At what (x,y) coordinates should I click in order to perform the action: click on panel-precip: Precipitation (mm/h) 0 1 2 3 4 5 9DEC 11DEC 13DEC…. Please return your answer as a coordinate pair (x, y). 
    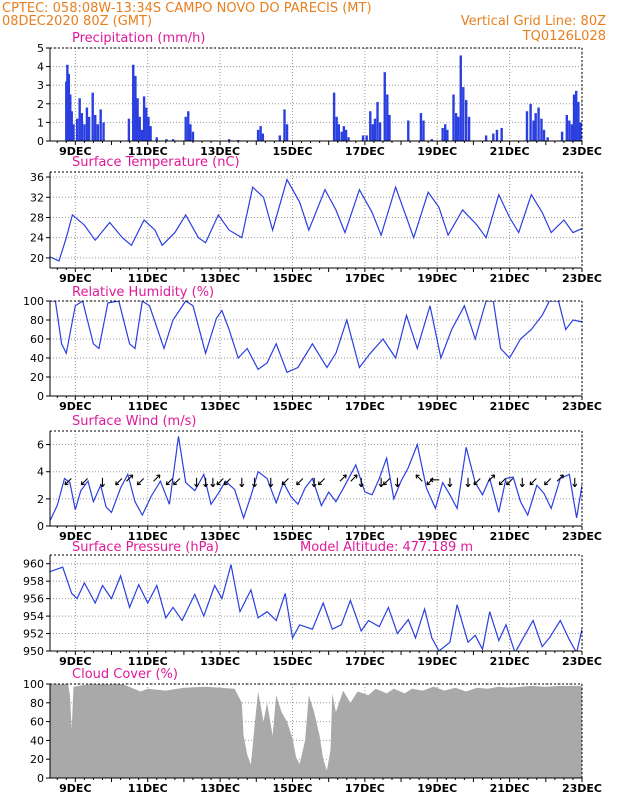
    Looking at the image, I should click on (319, 94).